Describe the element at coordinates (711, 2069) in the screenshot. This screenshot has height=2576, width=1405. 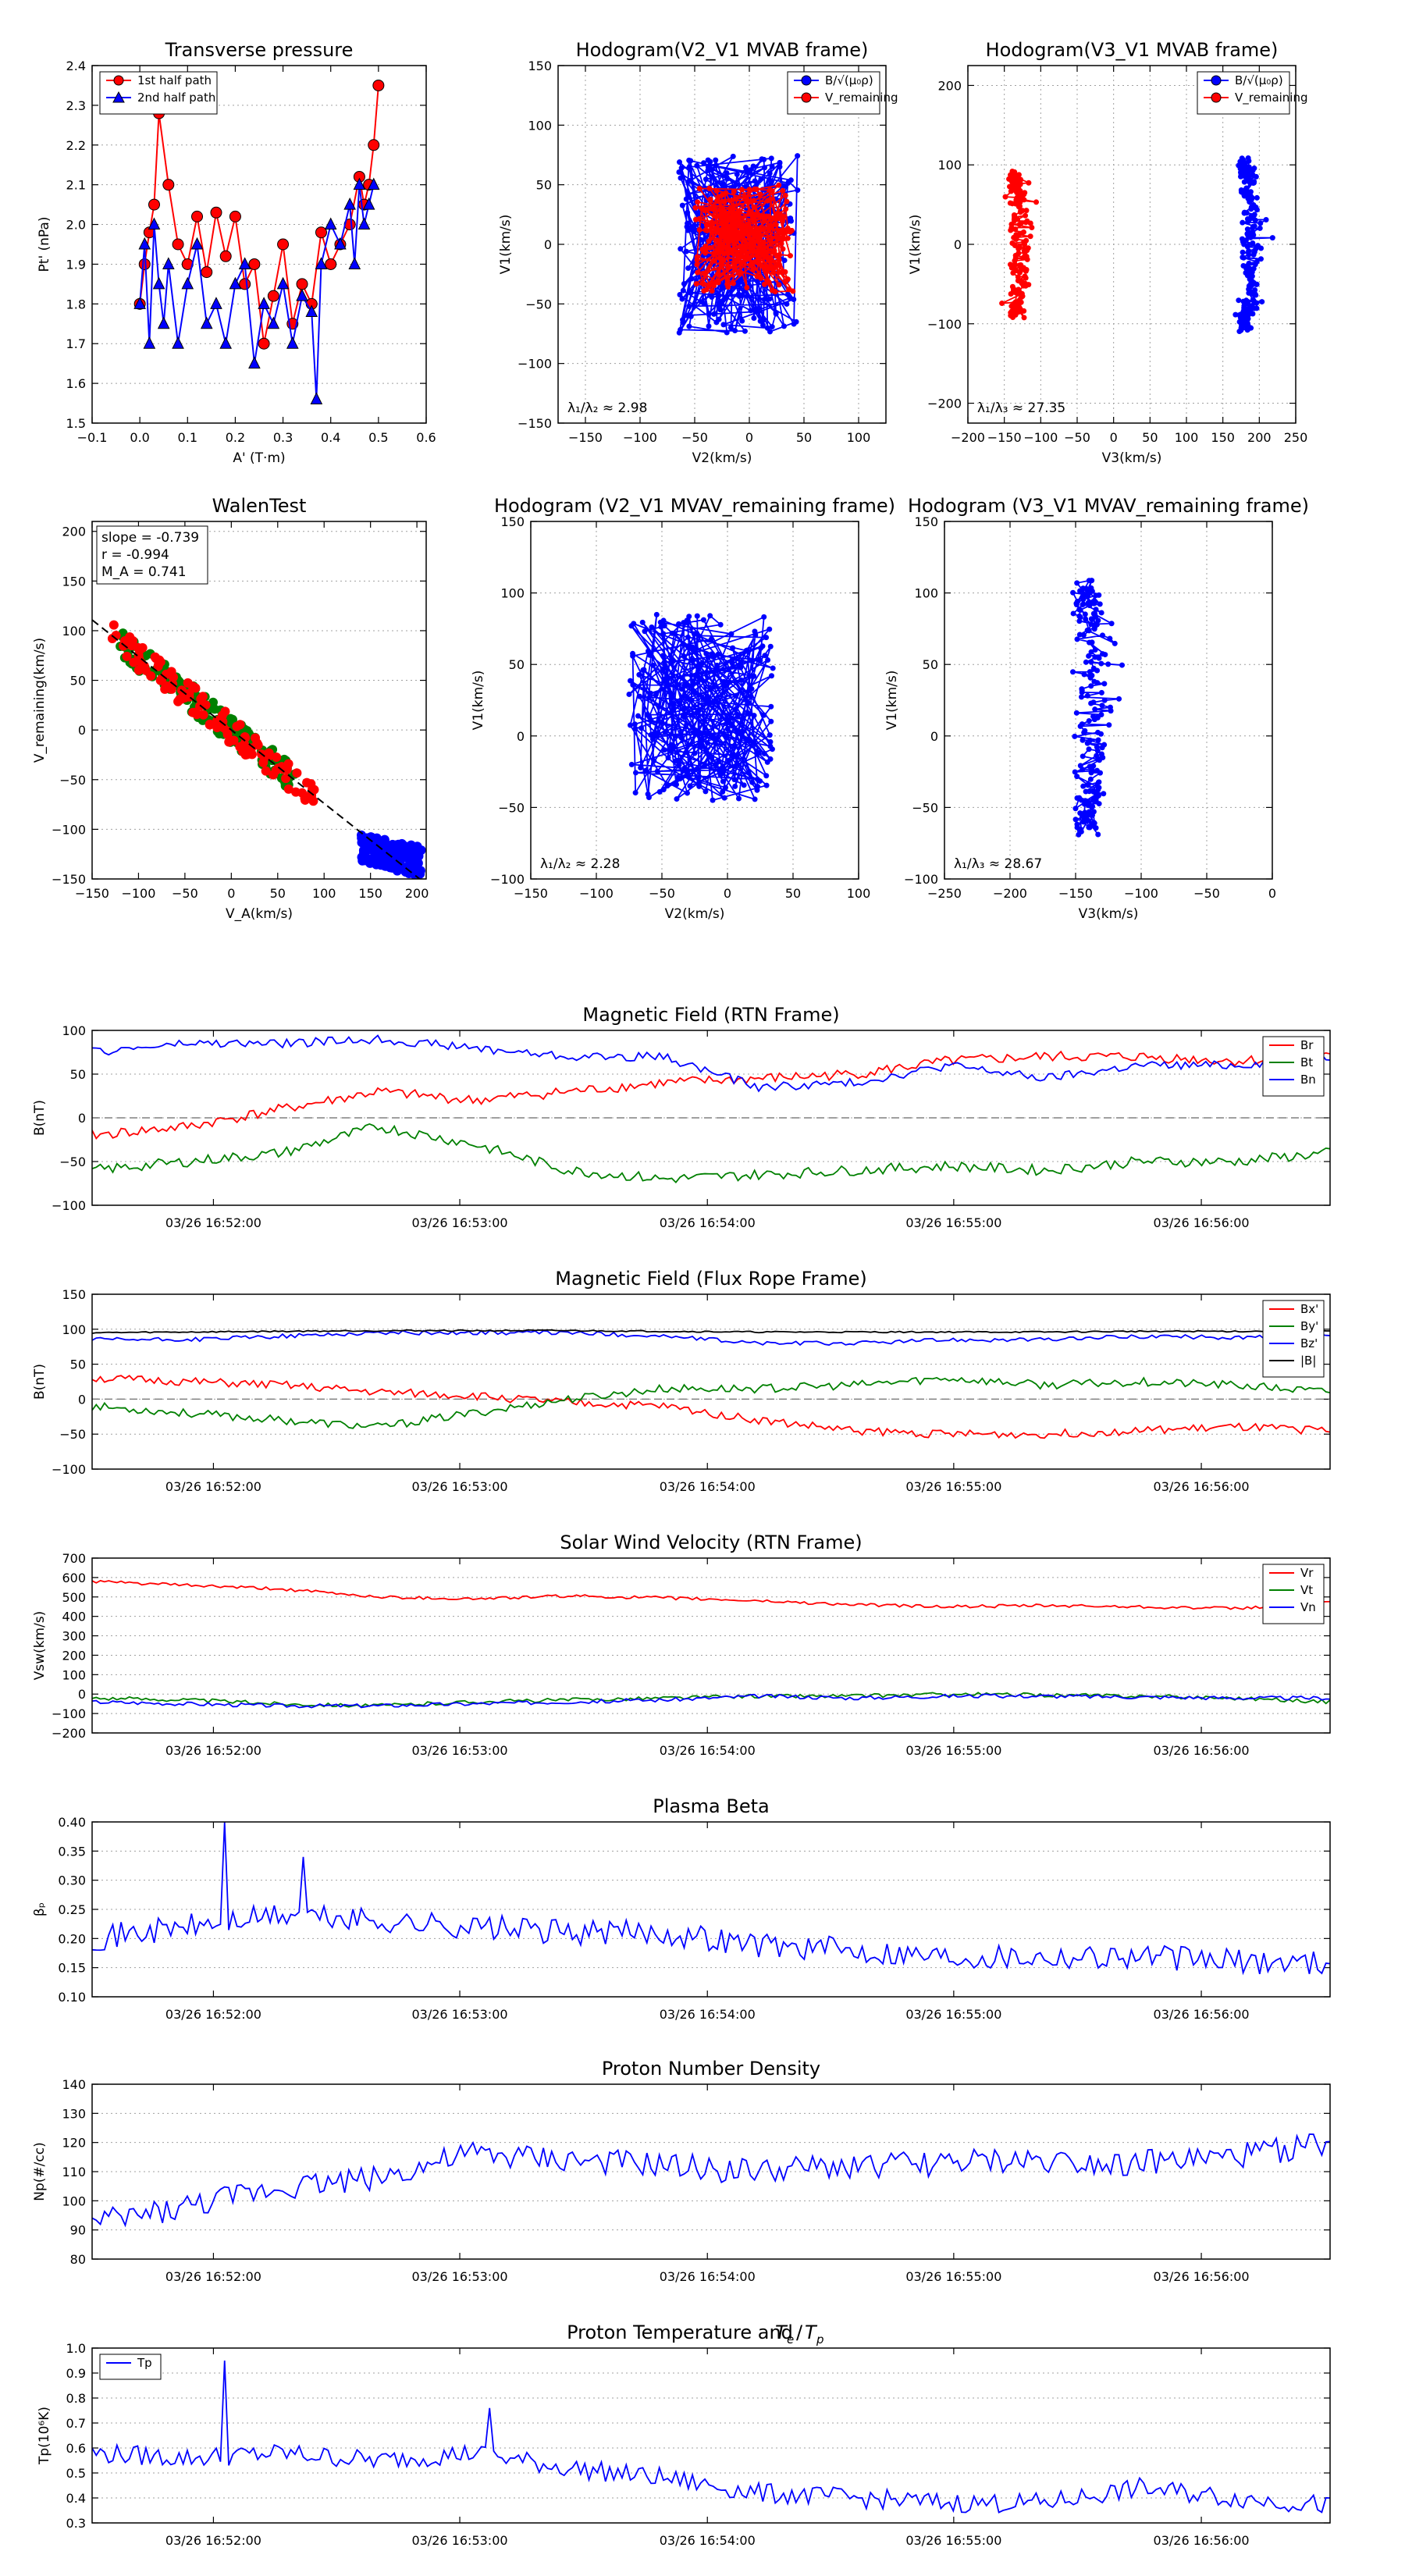
I see `chart-title: Proton Number Density` at that location.